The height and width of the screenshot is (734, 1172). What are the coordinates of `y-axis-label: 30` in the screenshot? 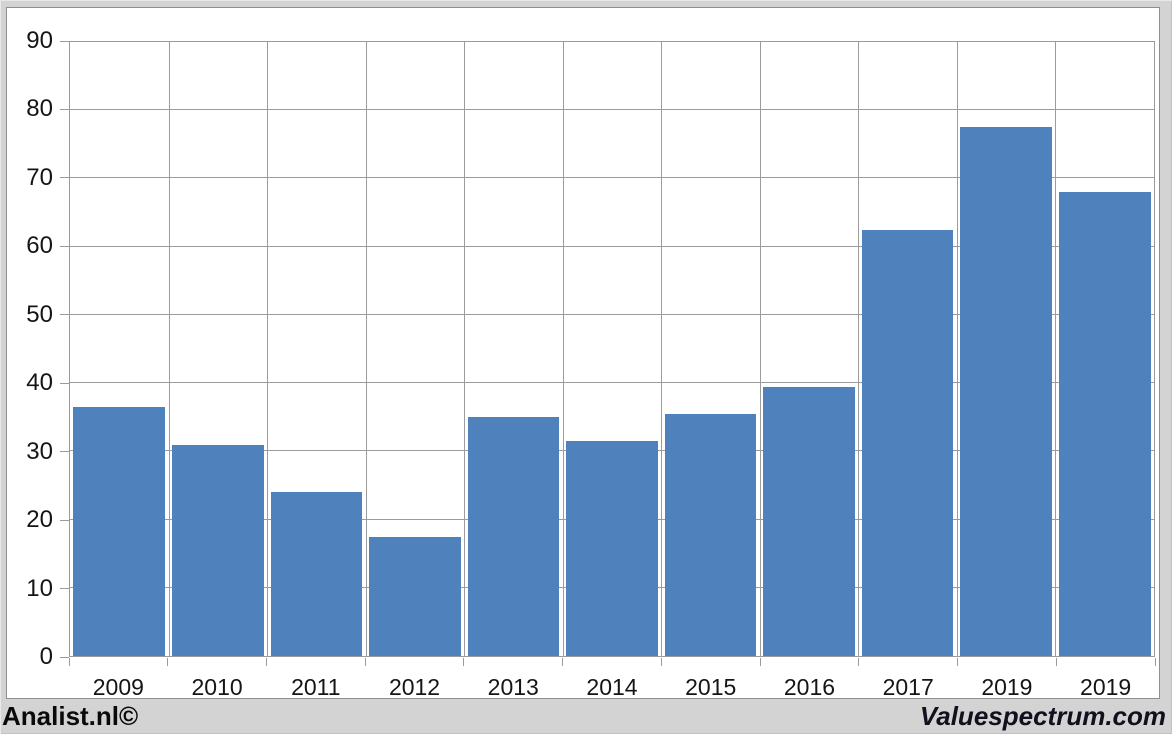 It's located at (39, 451).